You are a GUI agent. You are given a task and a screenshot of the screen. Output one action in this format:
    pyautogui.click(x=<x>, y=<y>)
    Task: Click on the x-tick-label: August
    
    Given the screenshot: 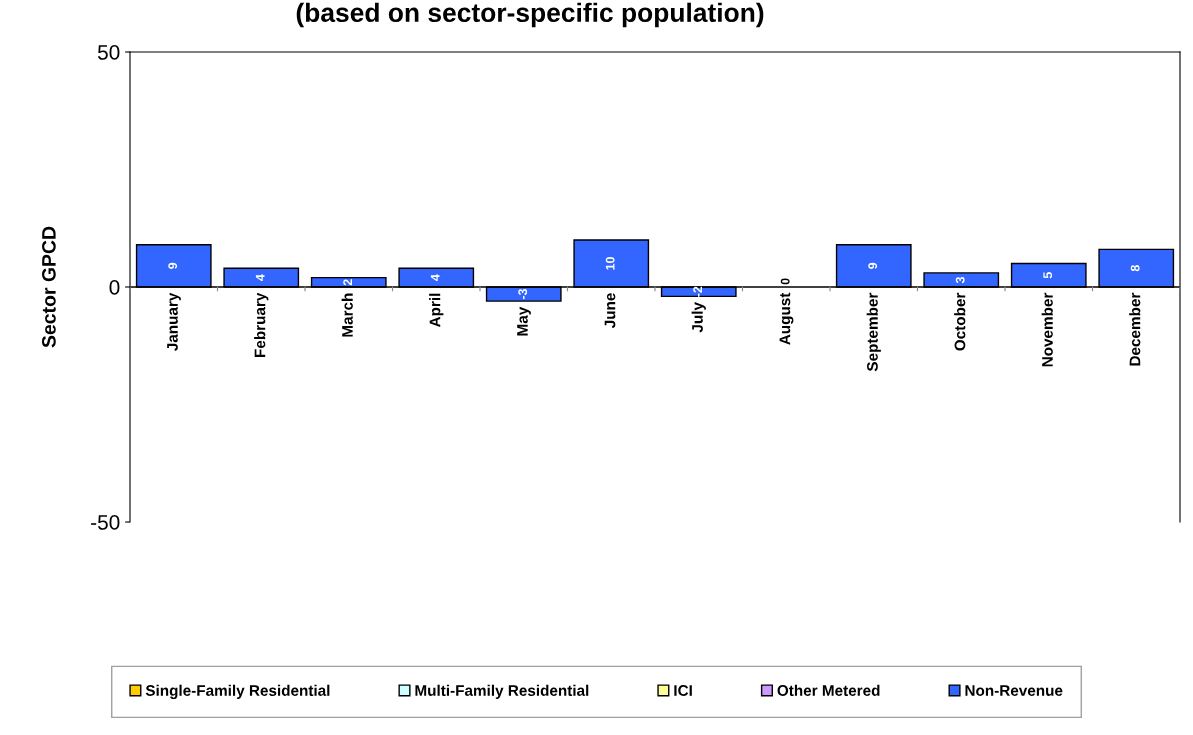 What is the action you would take?
    pyautogui.click(x=786, y=318)
    